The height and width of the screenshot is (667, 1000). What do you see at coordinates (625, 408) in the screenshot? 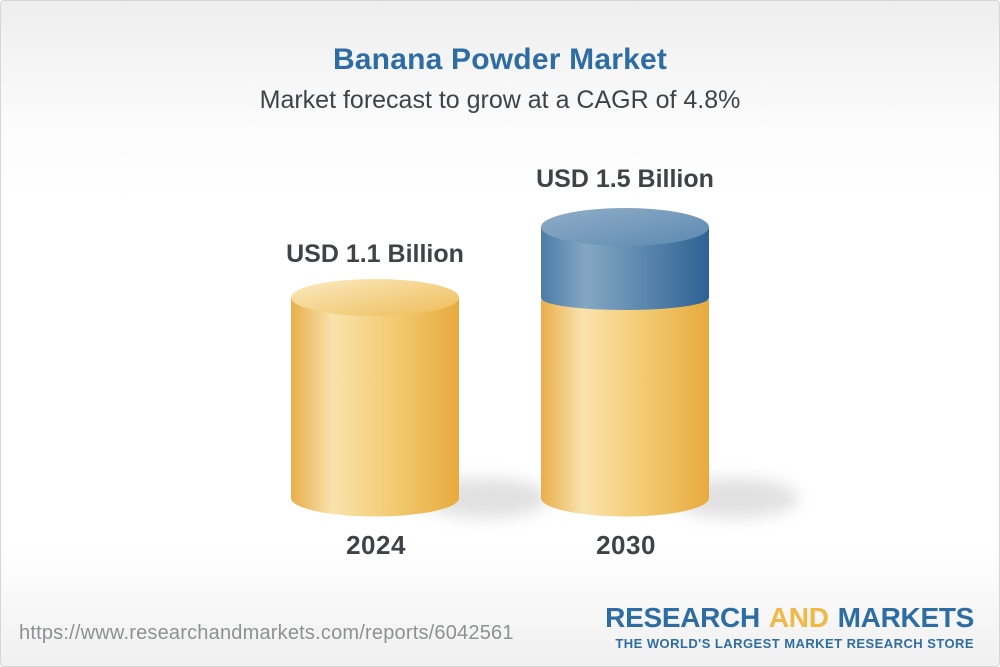
I see `bar-2030-gold-body` at bounding box center [625, 408].